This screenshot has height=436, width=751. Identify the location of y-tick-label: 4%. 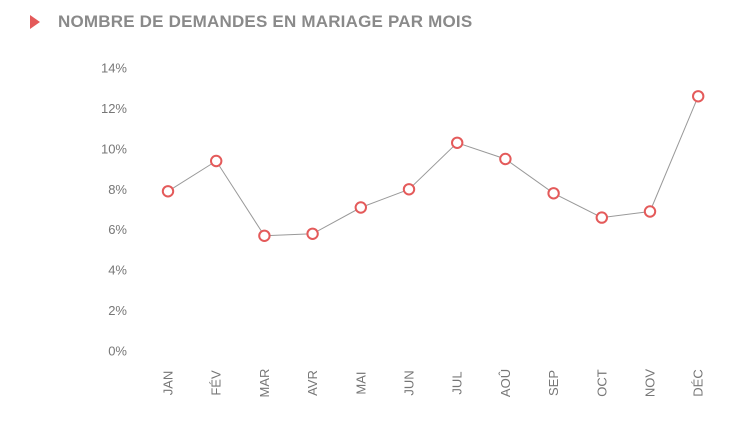
(117, 270).